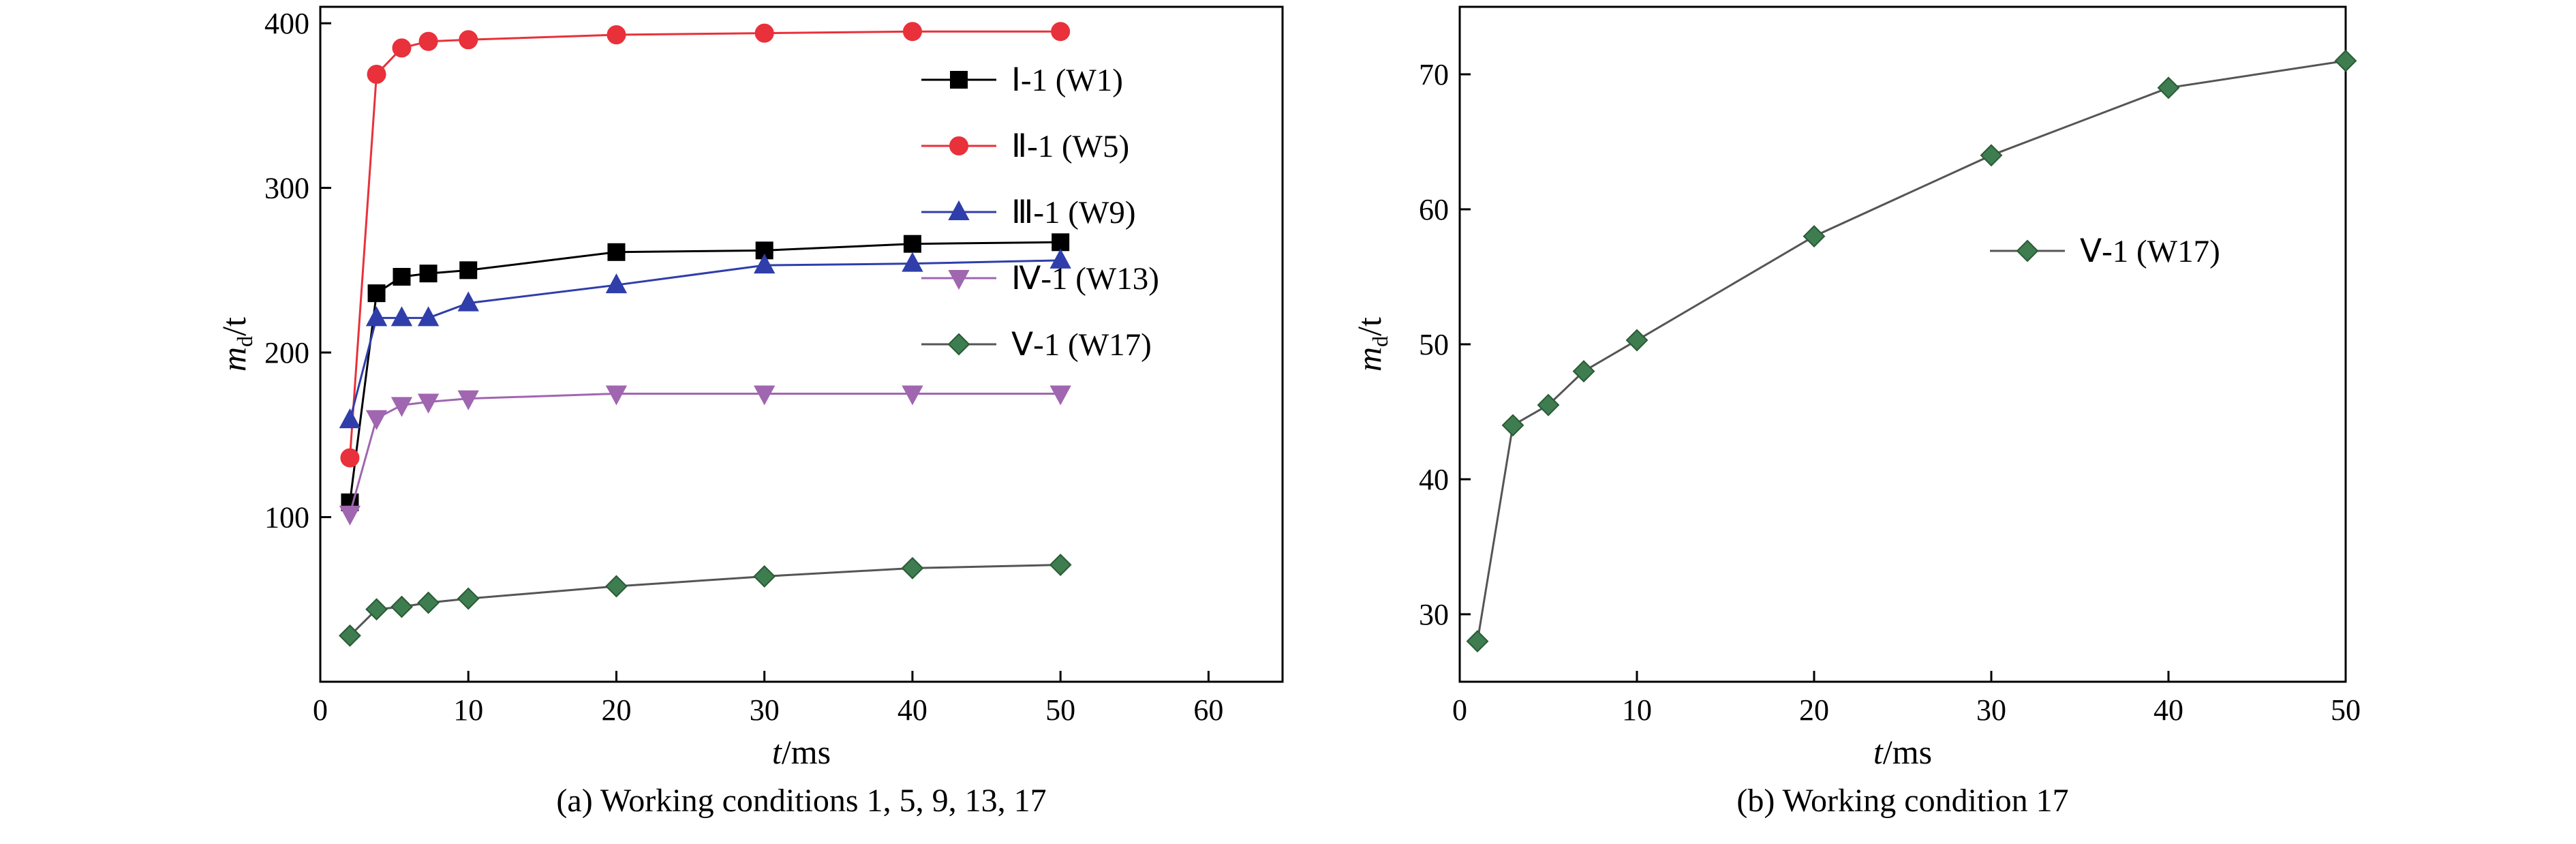 The height and width of the screenshot is (844, 2576). I want to click on y-tick-label: 400, so click(286, 23).